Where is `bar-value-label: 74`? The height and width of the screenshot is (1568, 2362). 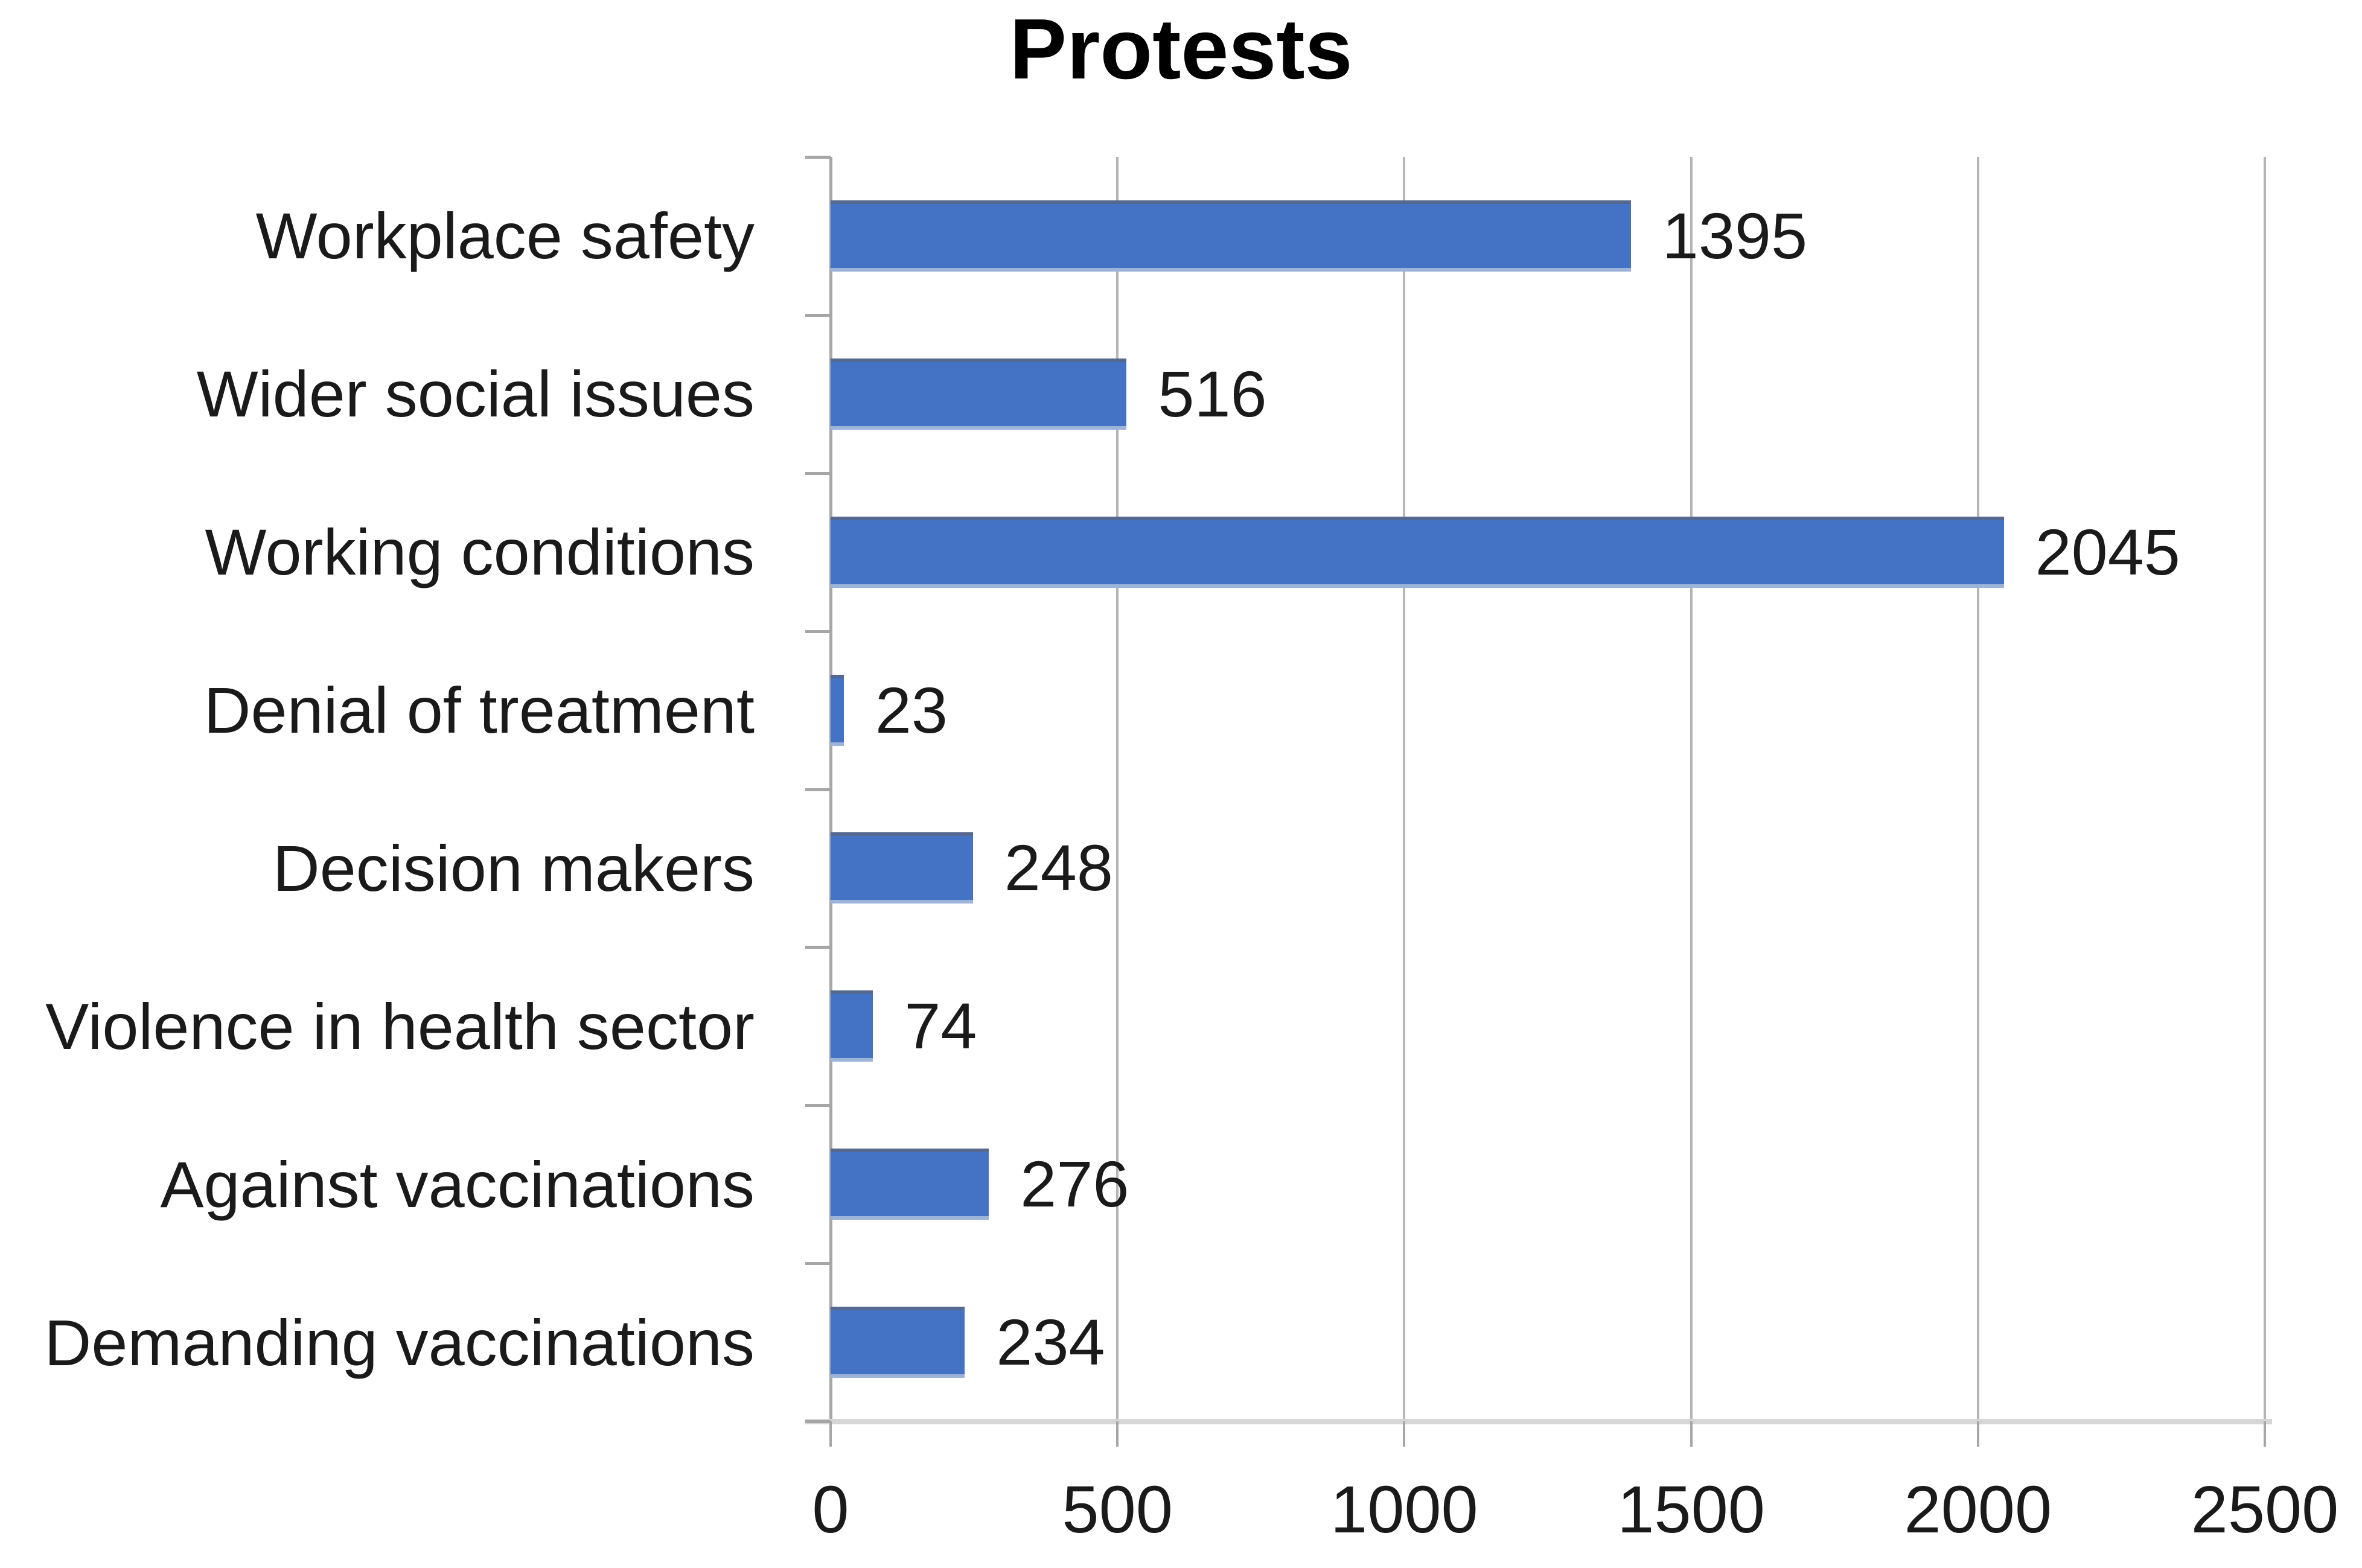 bar-value-label: 74 is located at coordinates (940, 1026).